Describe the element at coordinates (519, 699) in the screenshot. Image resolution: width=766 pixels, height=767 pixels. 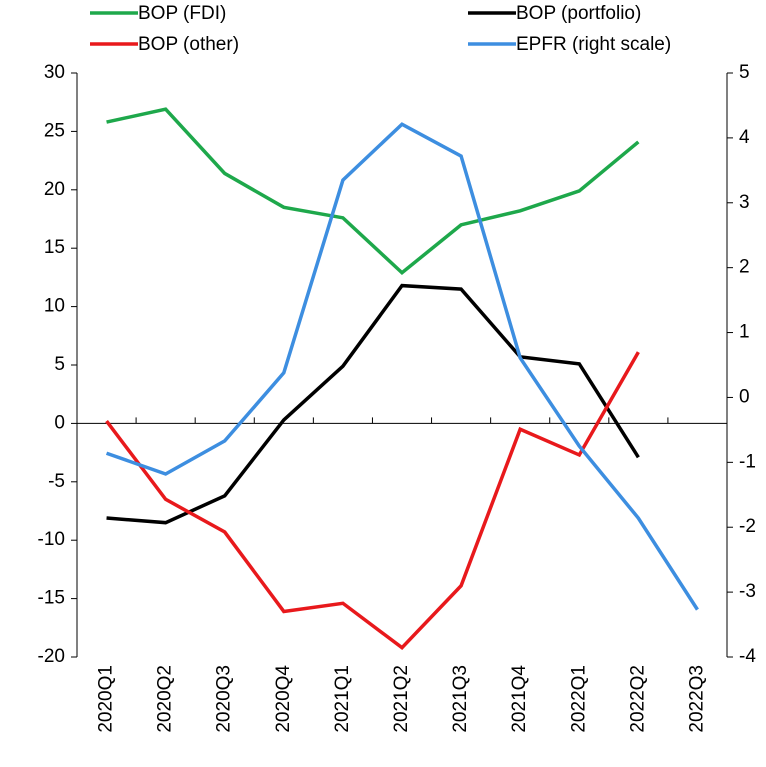
I see `x-tick-label: 2021Q4` at that location.